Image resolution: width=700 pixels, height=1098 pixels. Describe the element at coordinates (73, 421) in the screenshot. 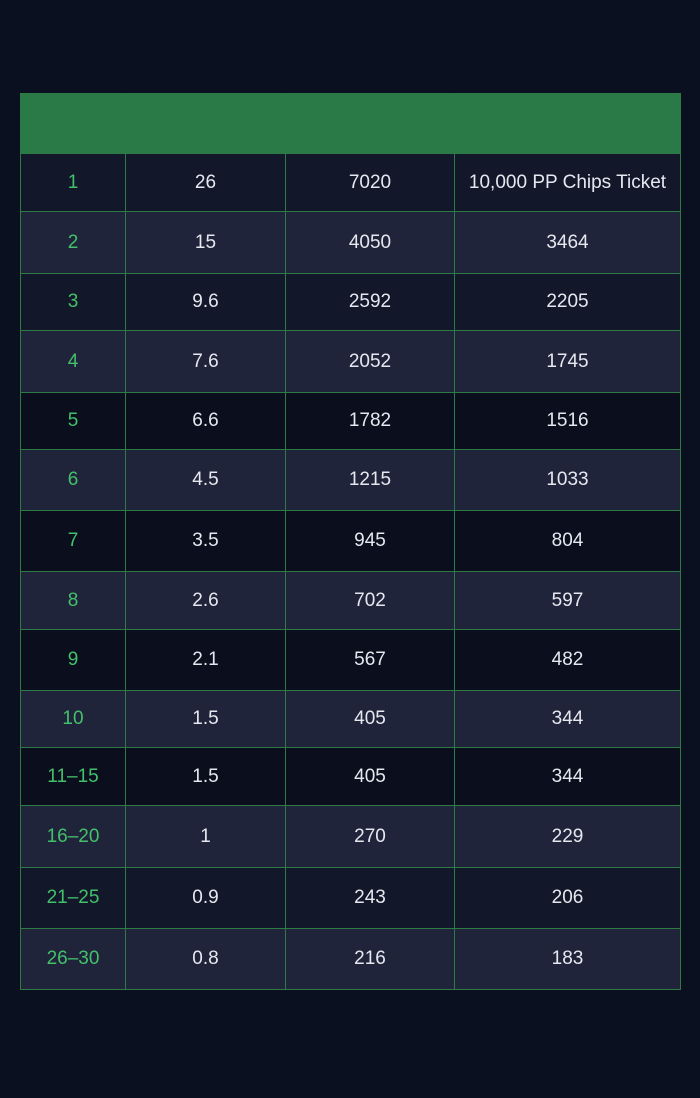

I see `rank-cell: 5` at that location.